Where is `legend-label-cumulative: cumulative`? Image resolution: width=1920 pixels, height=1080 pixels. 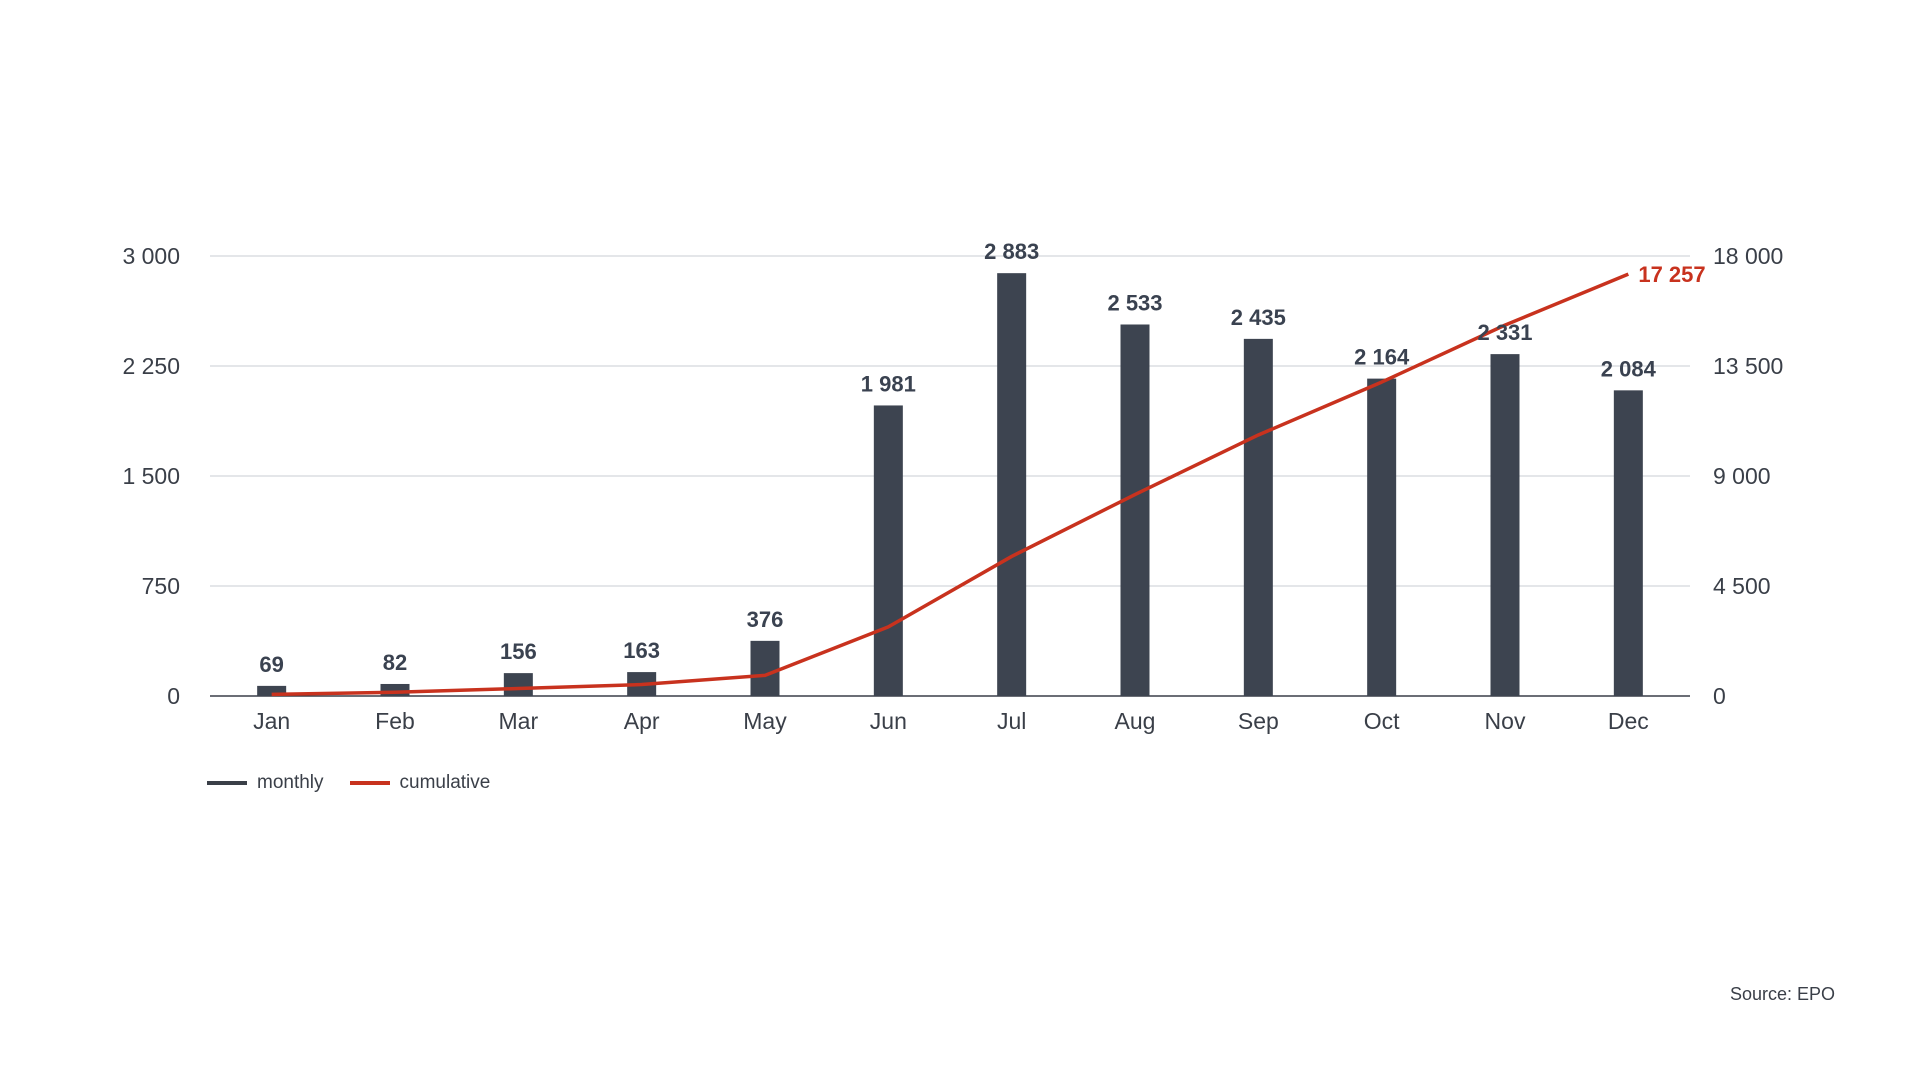 legend-label-cumulative: cumulative is located at coordinates (445, 783).